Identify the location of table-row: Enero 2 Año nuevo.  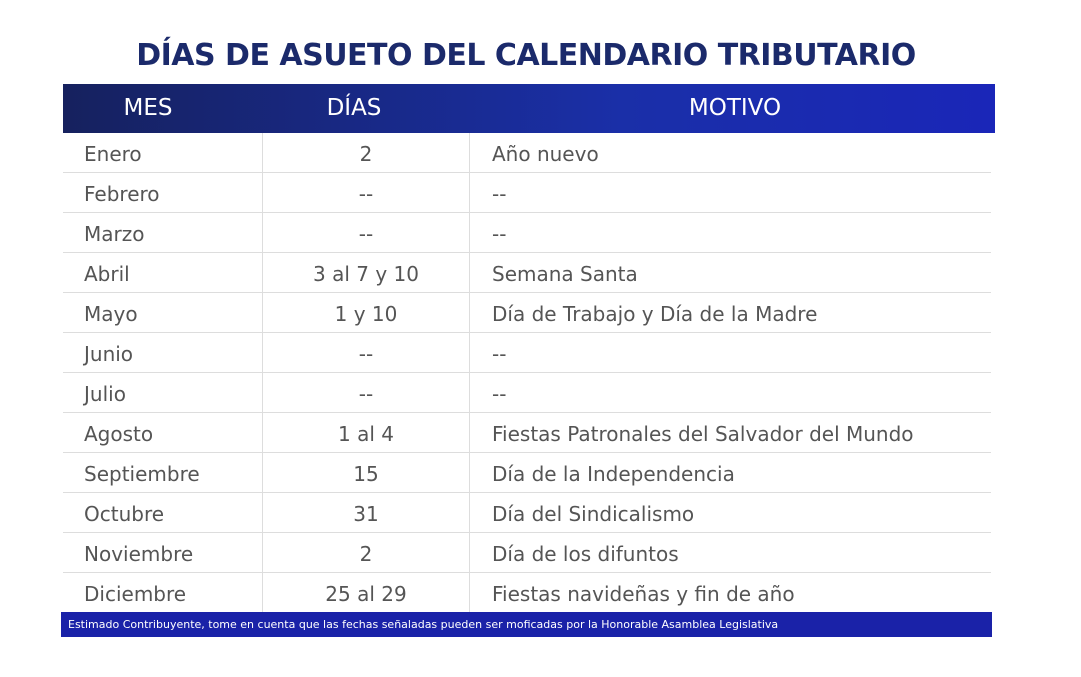
(527, 153).